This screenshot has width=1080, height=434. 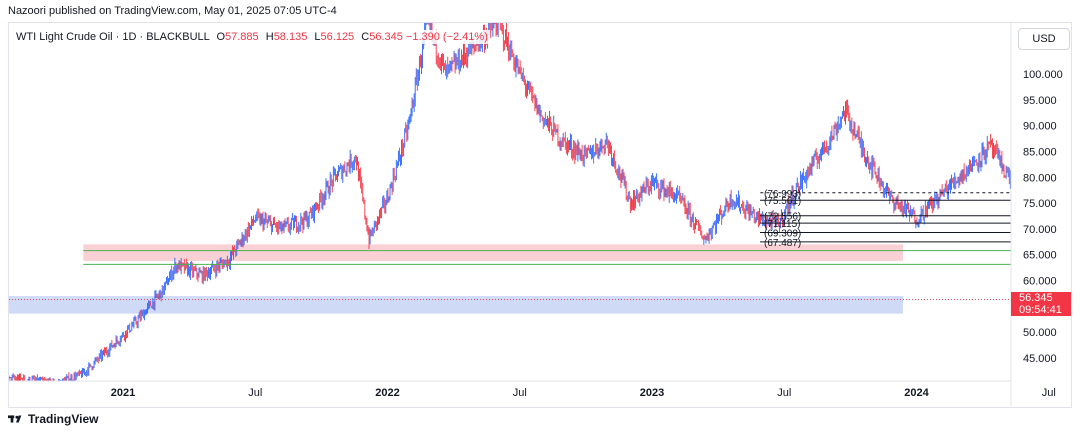 What do you see at coordinates (1040, 282) in the screenshot?
I see `price-tick-label: 60.000` at bounding box center [1040, 282].